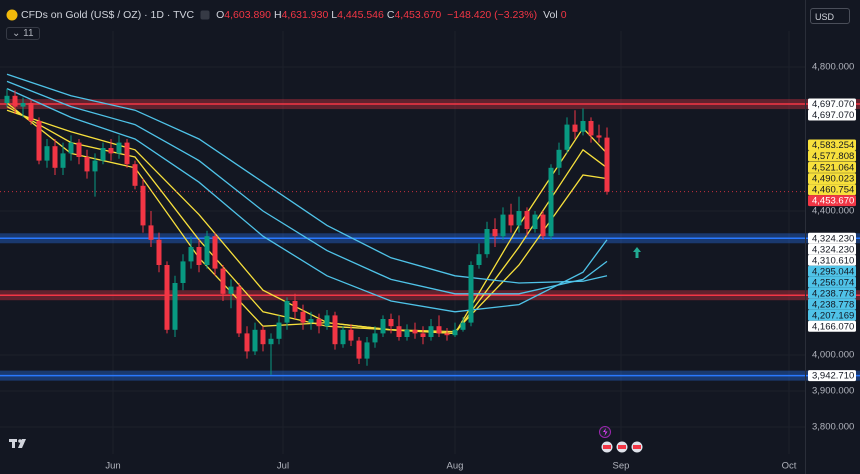 The height and width of the screenshot is (474, 860). Describe the element at coordinates (418, 15) in the screenshot. I see `ohlc-value: 4,453.670` at that location.